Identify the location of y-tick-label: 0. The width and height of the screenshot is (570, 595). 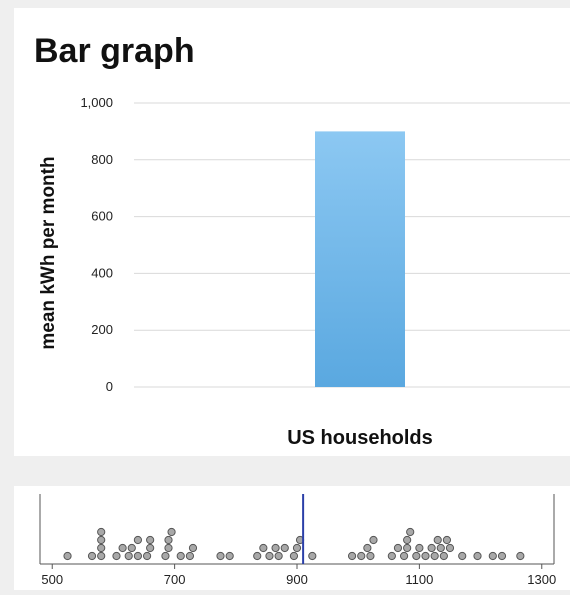
(109, 386).